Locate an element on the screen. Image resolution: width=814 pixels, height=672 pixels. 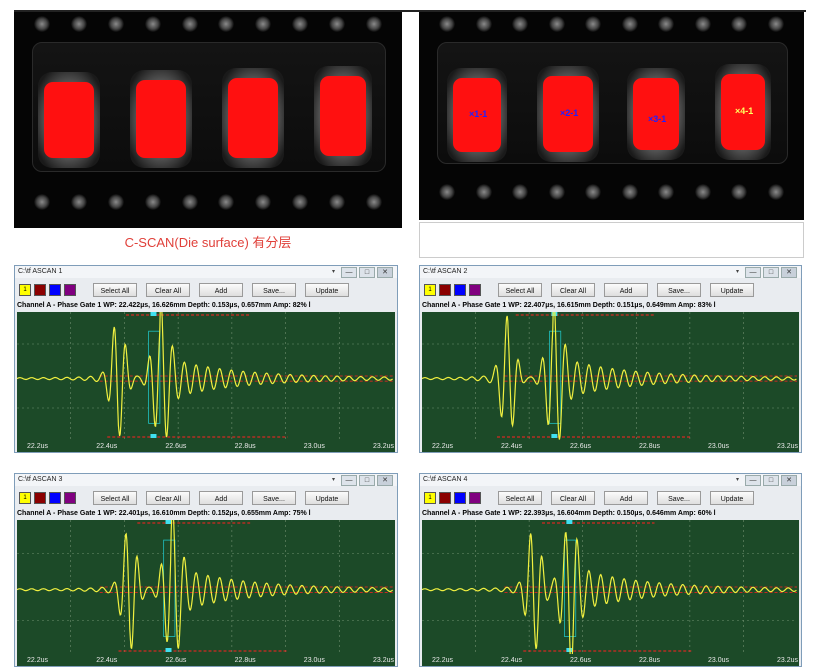
cscan-caption-right-blank is located at coordinates (611, 240).